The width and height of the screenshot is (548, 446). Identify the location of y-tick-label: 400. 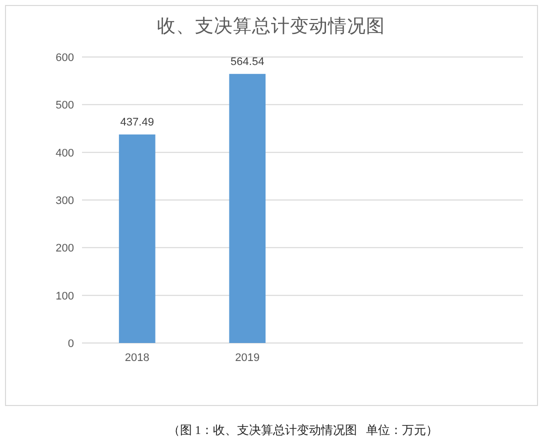
(65, 153).